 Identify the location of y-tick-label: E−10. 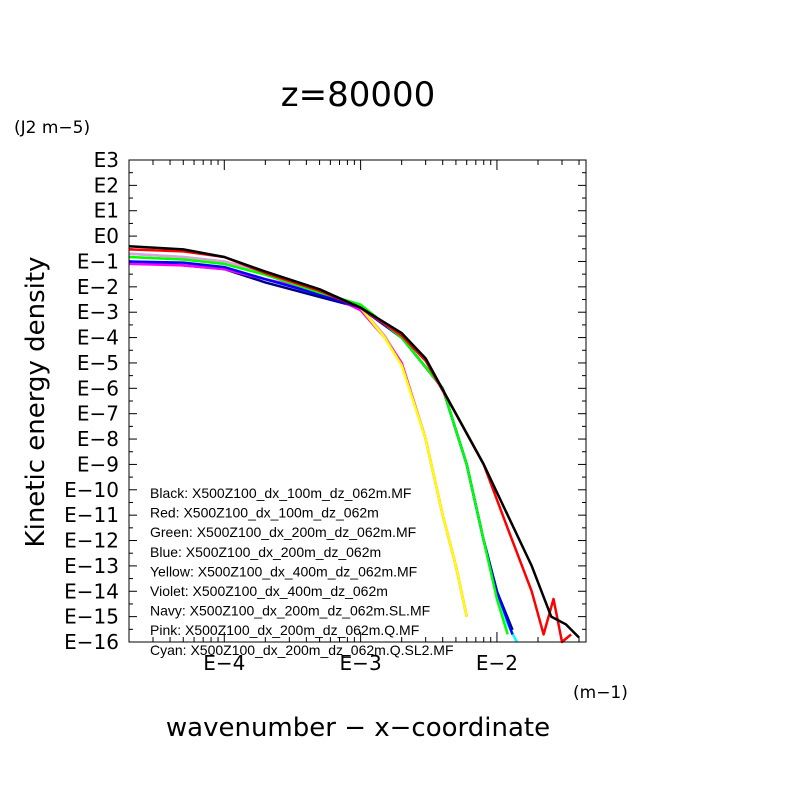
(91, 490).